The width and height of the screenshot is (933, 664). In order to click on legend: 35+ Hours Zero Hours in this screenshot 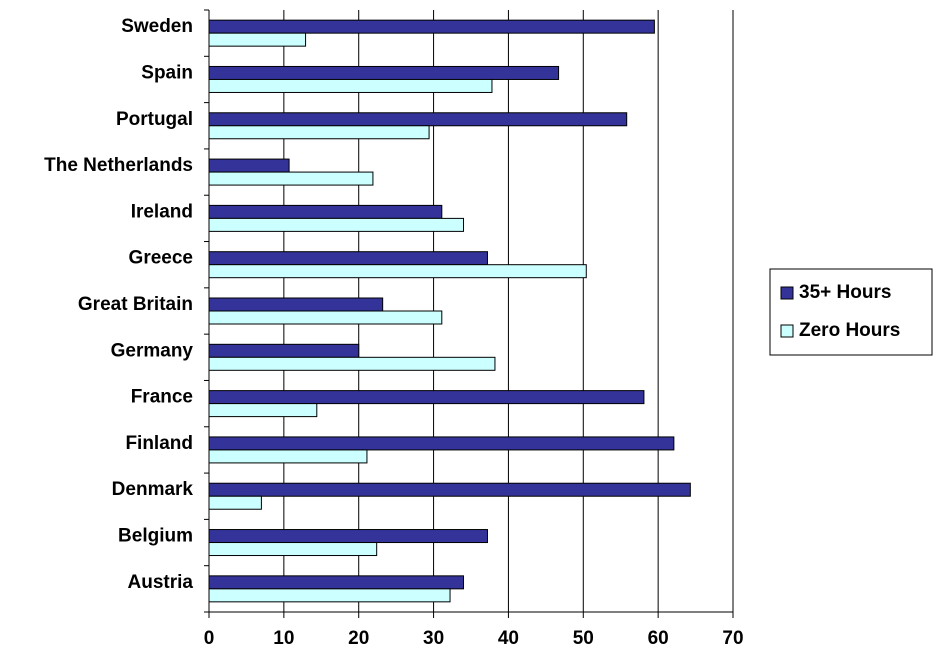, I will do `click(851, 312)`.